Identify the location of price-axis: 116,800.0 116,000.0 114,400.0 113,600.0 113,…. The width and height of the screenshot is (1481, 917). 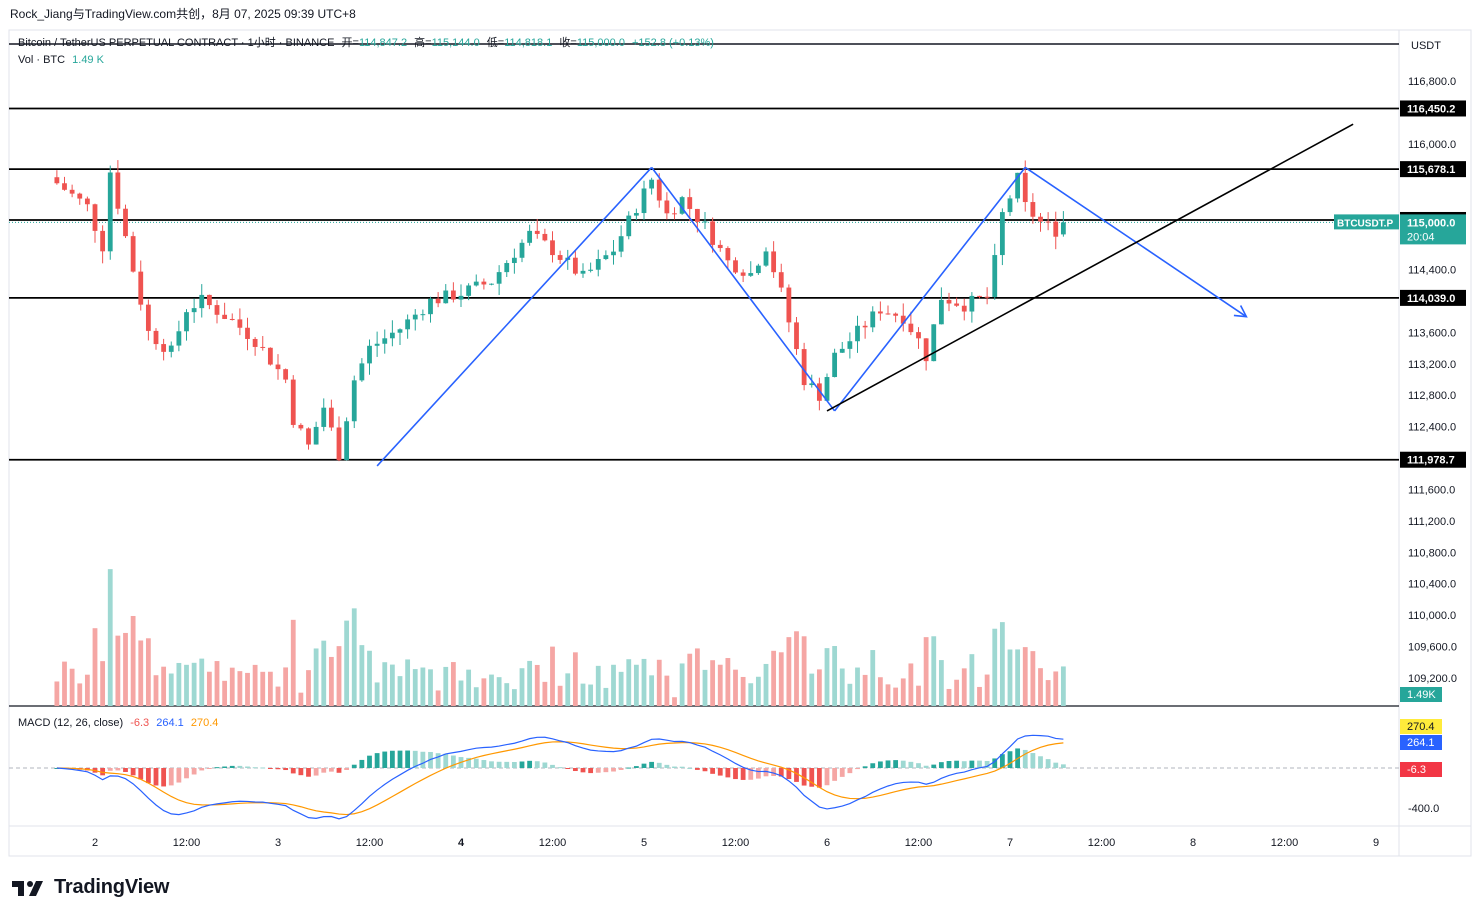
(1400, 389).